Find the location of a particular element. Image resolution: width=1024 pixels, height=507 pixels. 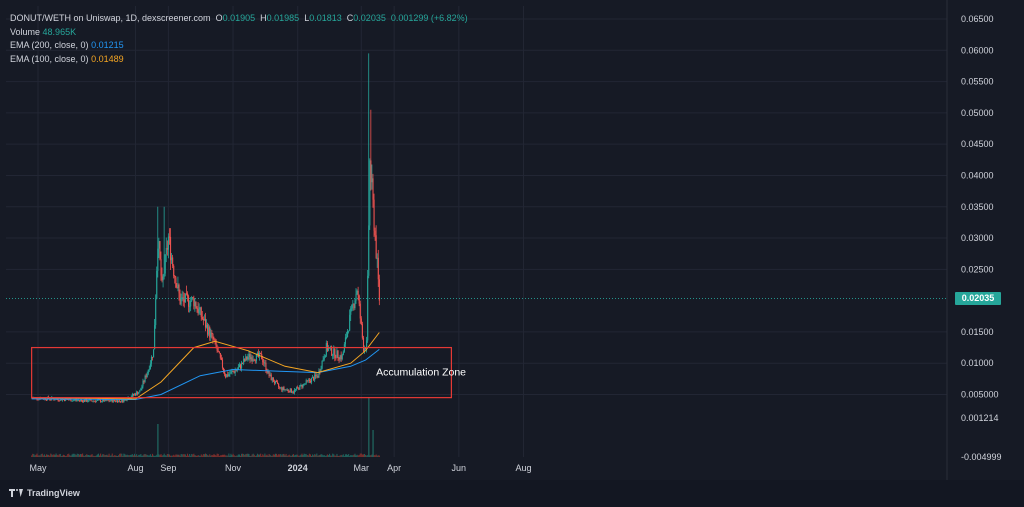

low-label: L is located at coordinates (307, 18).